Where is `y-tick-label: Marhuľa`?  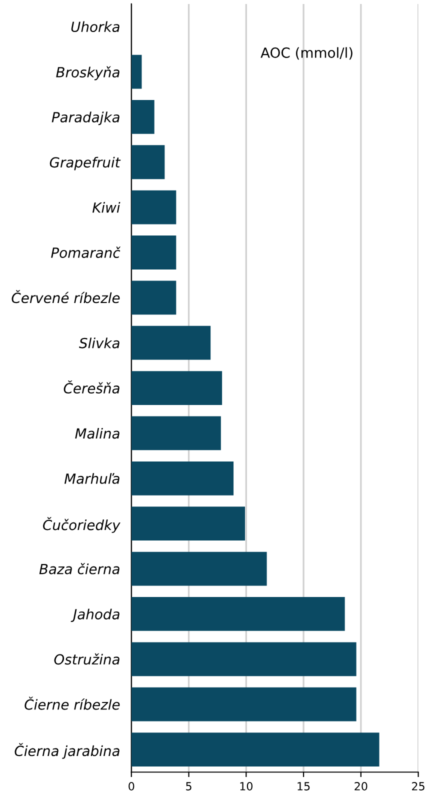 y-tick-label: Marhuľa is located at coordinates (92, 478).